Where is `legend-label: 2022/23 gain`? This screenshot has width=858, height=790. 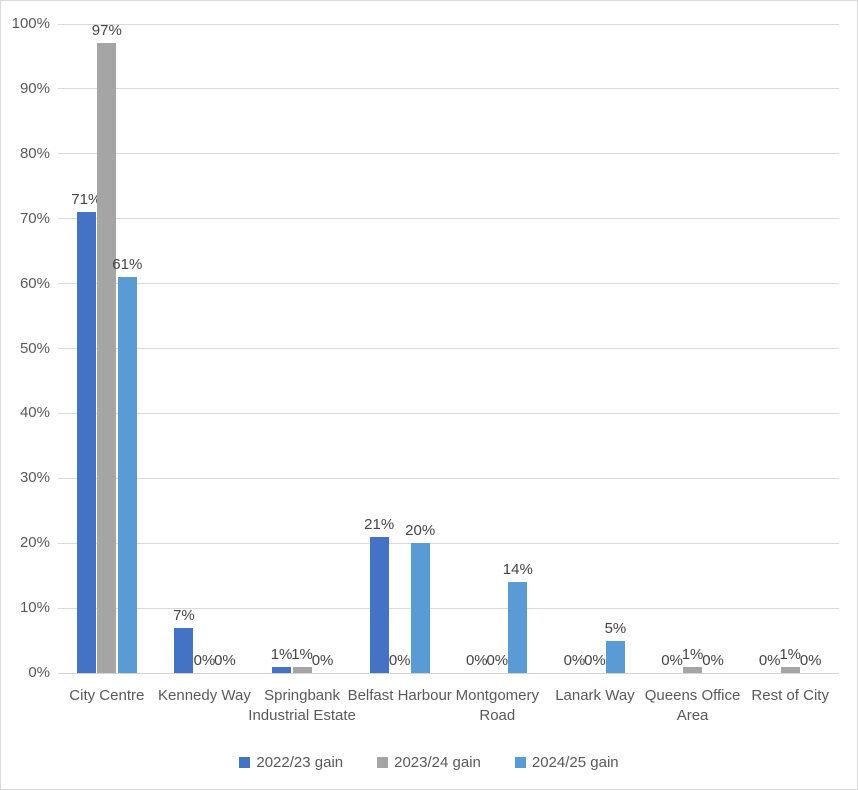 legend-label: 2022/23 gain is located at coordinates (300, 762).